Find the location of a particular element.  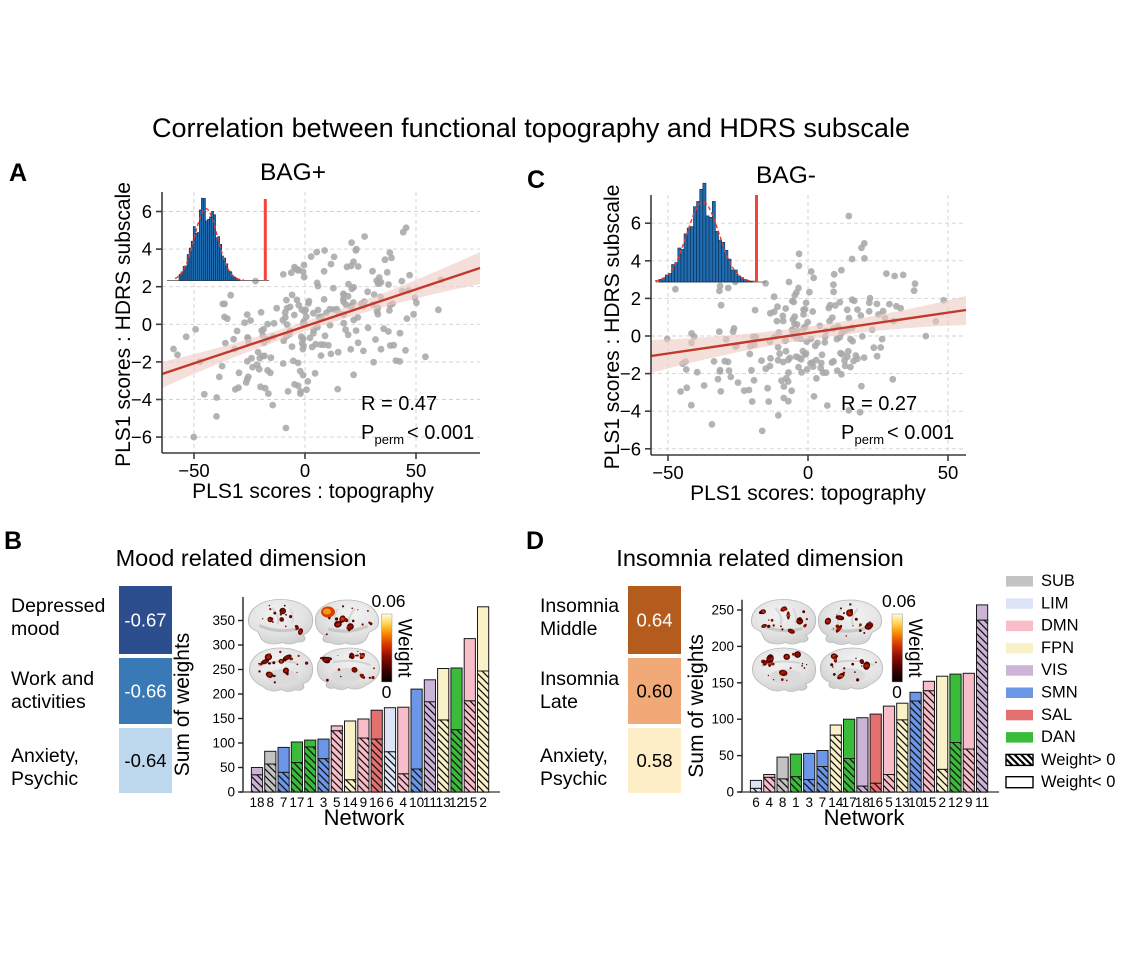

svg-text: -0.66 is located at coordinates (145, 691).